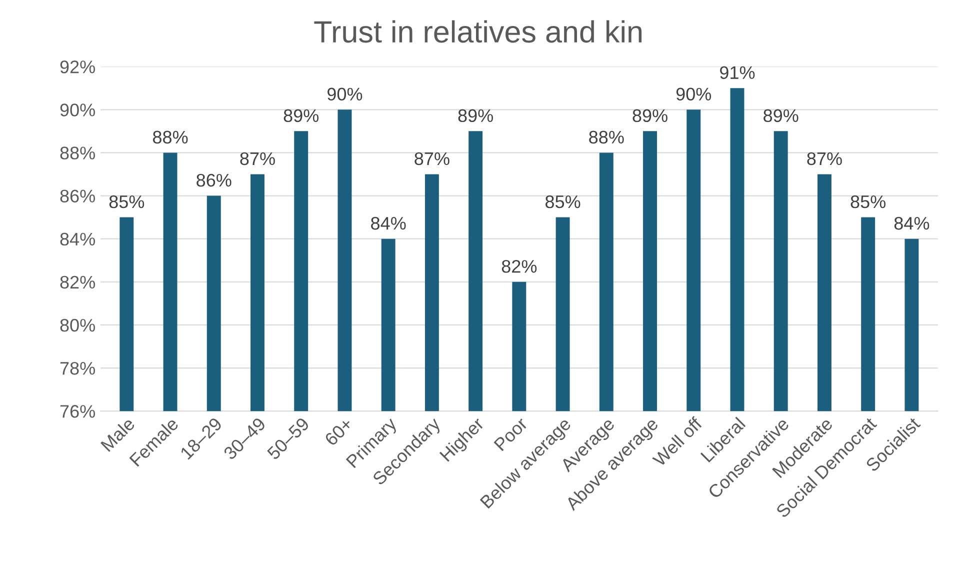 The height and width of the screenshot is (579, 957). I want to click on y-tick-label: 92%, so click(77, 67).